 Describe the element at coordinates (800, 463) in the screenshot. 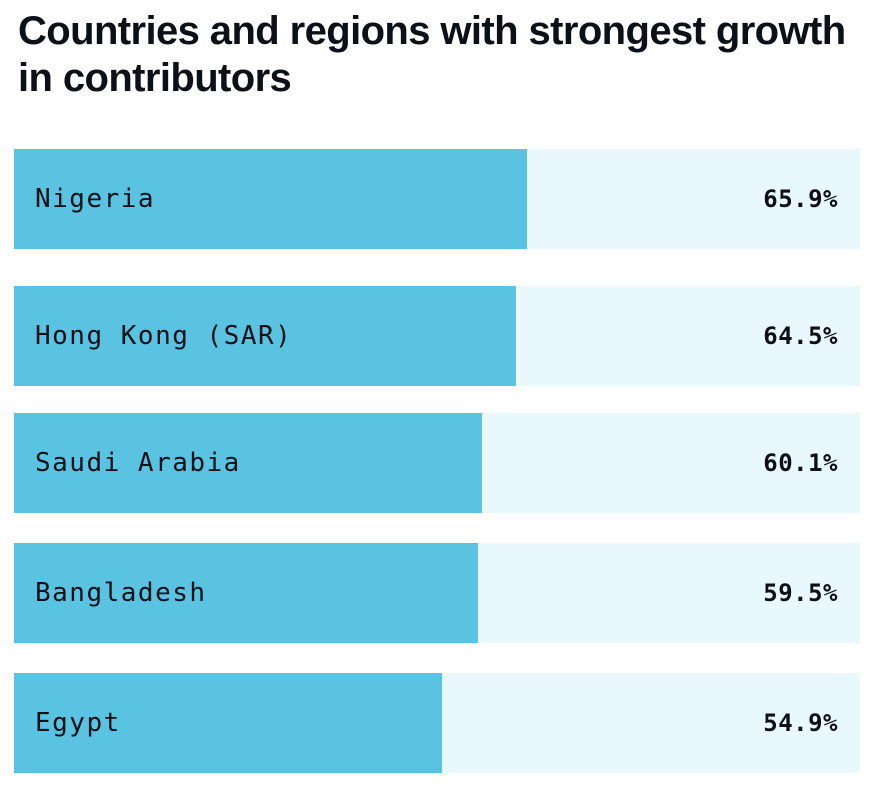

I see `bar-value-saudi-arabia: 60.1%` at that location.